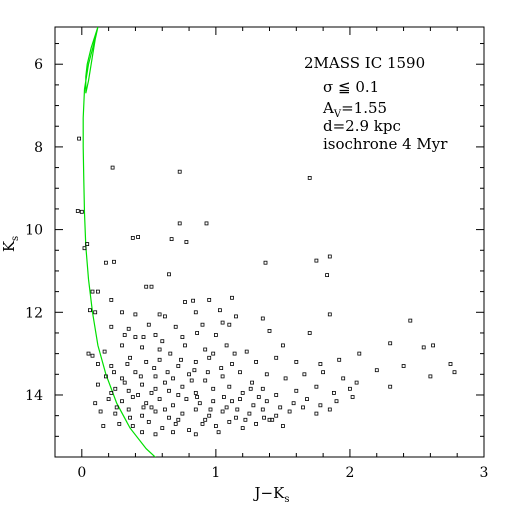 Image resolution: width=512 pixels, height=512 pixels. What do you see at coordinates (34, 231) in the screenshot?
I see `y-tick-label: 10` at bounding box center [34, 231].